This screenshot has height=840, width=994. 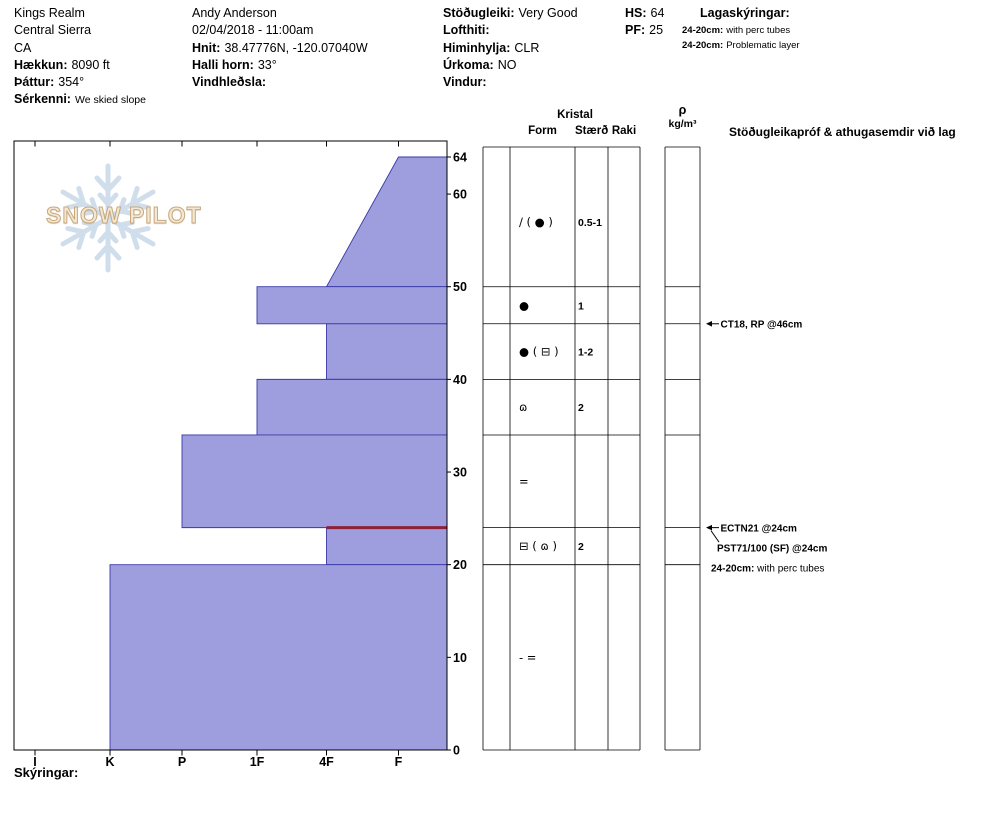 What do you see at coordinates (657, 13) in the screenshot?
I see `snow-height-value: 64` at bounding box center [657, 13].